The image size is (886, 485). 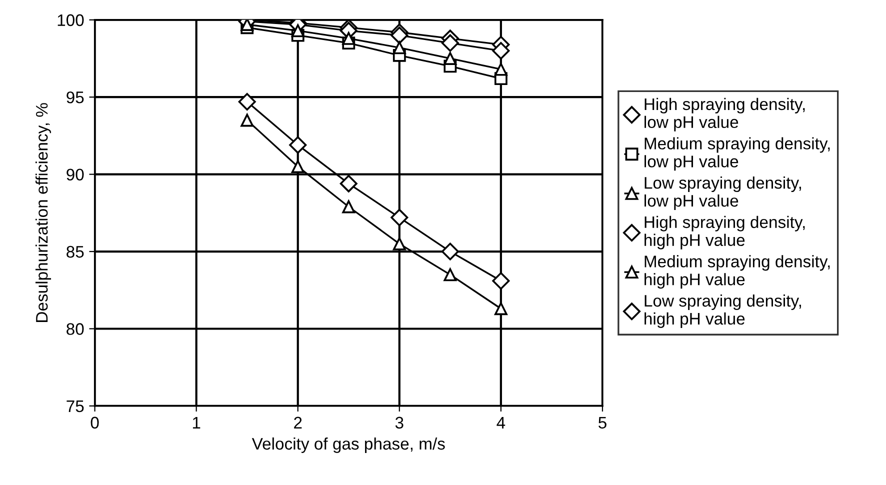 What do you see at coordinates (71, 20) in the screenshot?
I see `y-tick-label: 100` at bounding box center [71, 20].